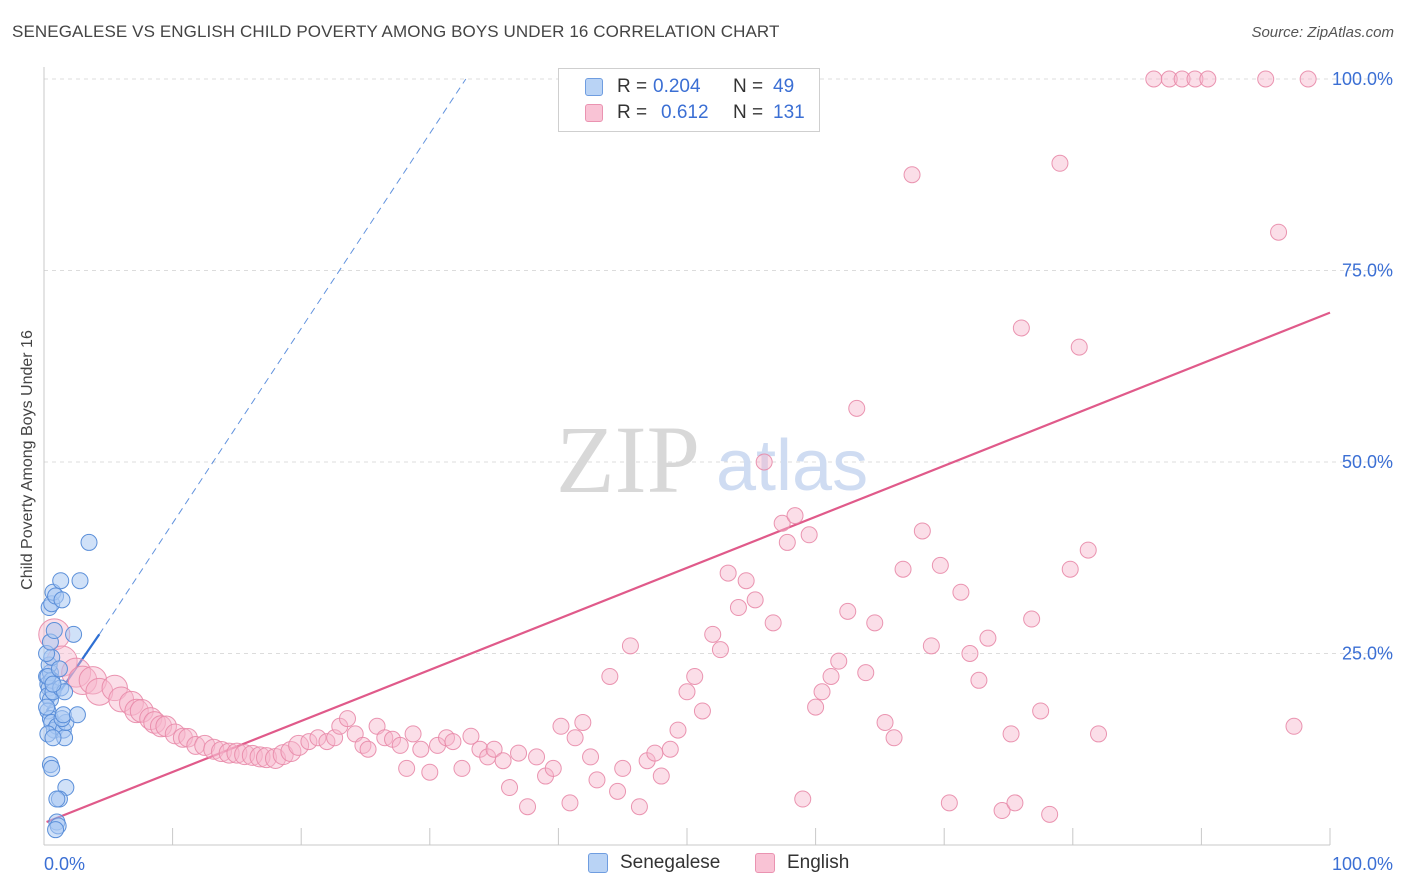 Image resolution: width=1406 pixels, height=892 pixels. Describe the element at coordinates (695, 113) in the screenshot. I see `legend-row-english: R = 0.612 N = 131` at that location.